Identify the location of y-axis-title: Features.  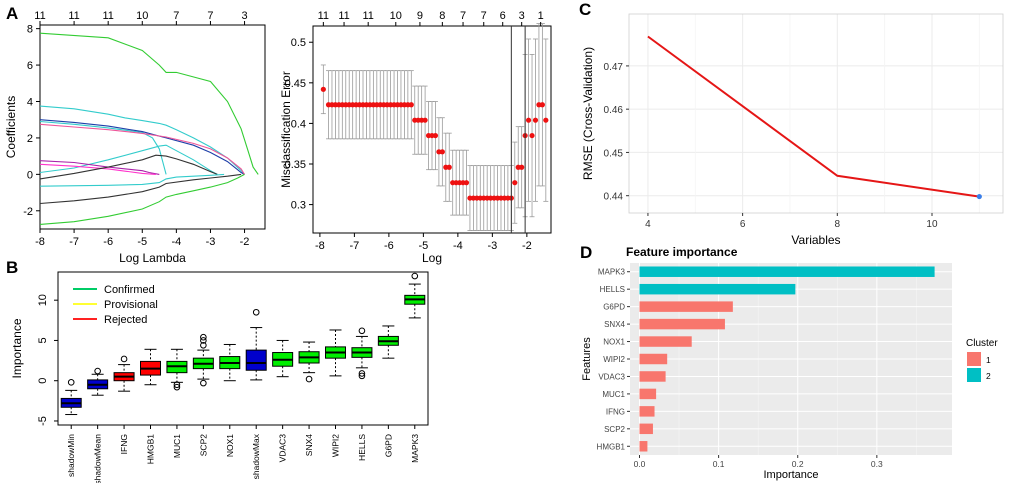
(587, 359).